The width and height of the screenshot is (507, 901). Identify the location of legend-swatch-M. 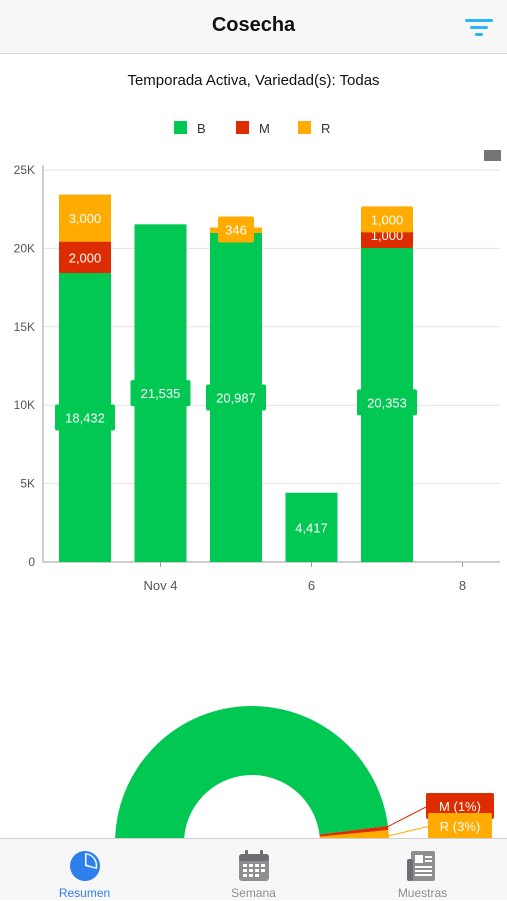
(242, 127).